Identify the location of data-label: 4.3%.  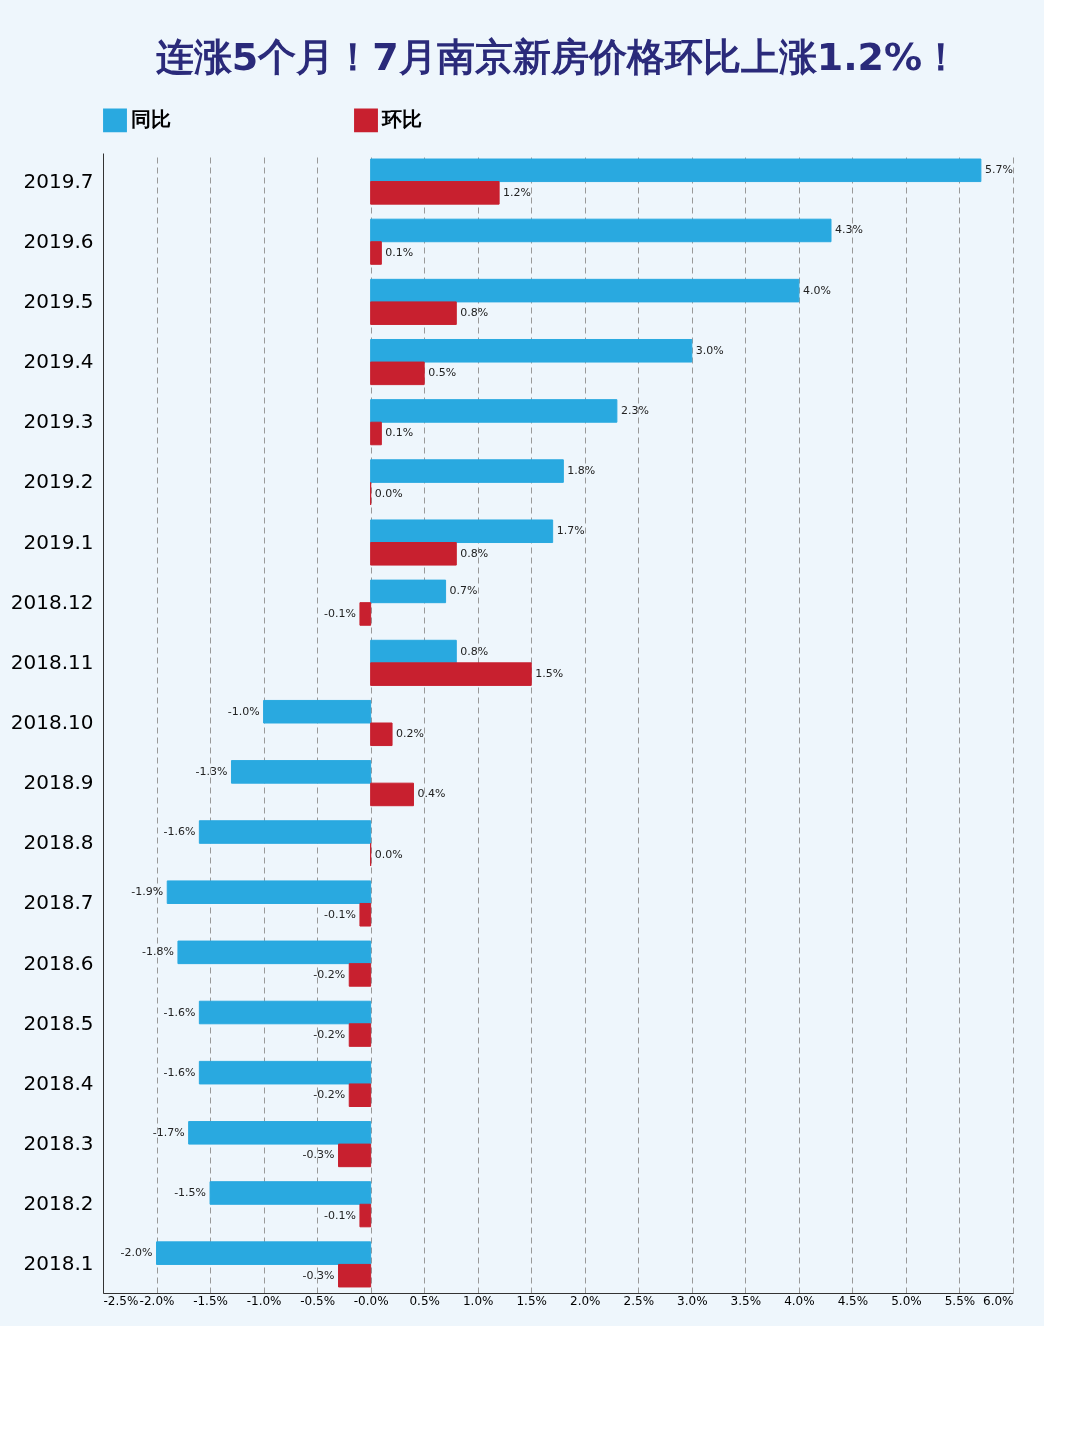
(849, 230).